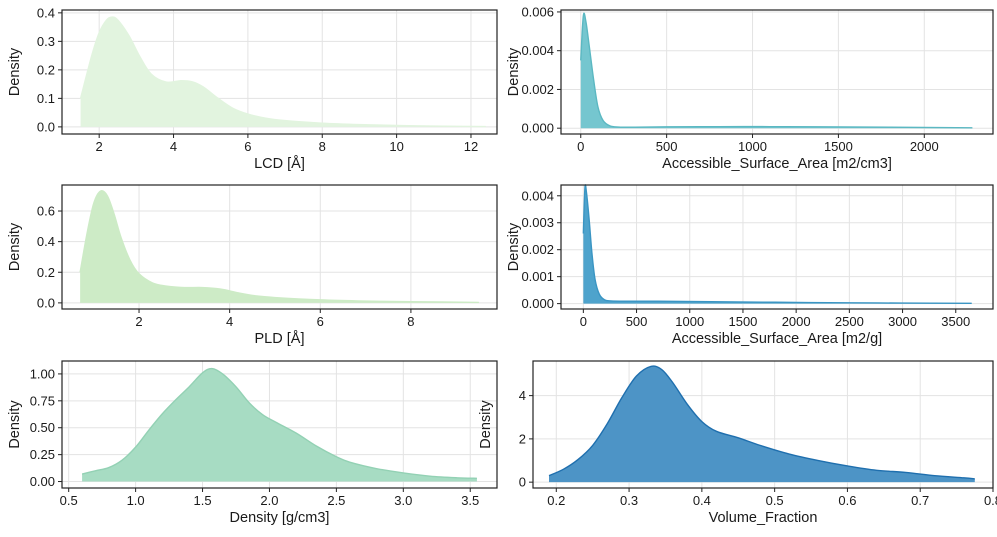 The width and height of the screenshot is (997, 537). What do you see at coordinates (46, 41) in the screenshot?
I see `y-tick-label: 0.3` at bounding box center [46, 41].